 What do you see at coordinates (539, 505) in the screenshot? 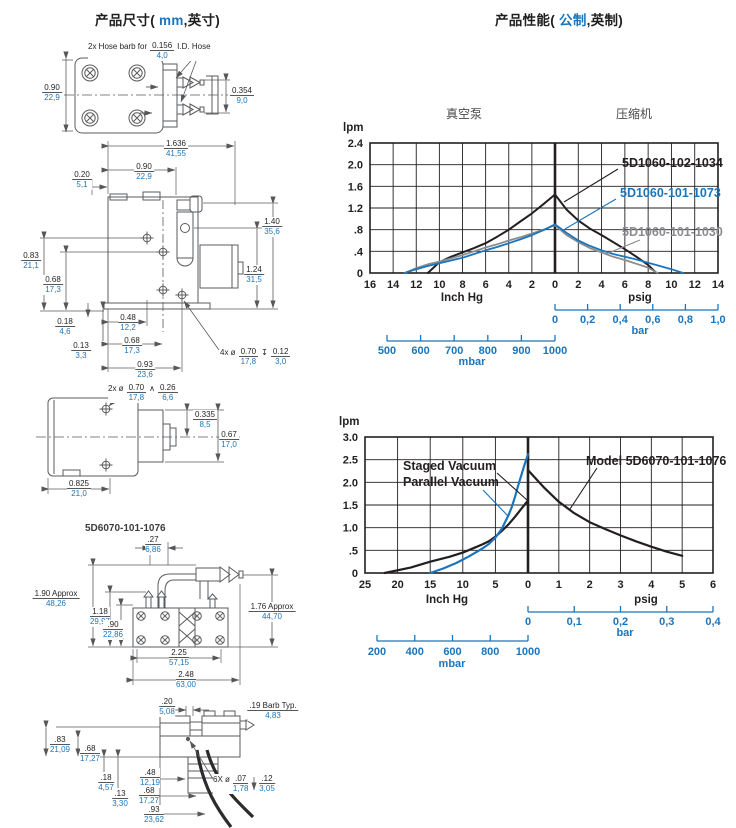
I see `plot-border` at bounding box center [539, 505].